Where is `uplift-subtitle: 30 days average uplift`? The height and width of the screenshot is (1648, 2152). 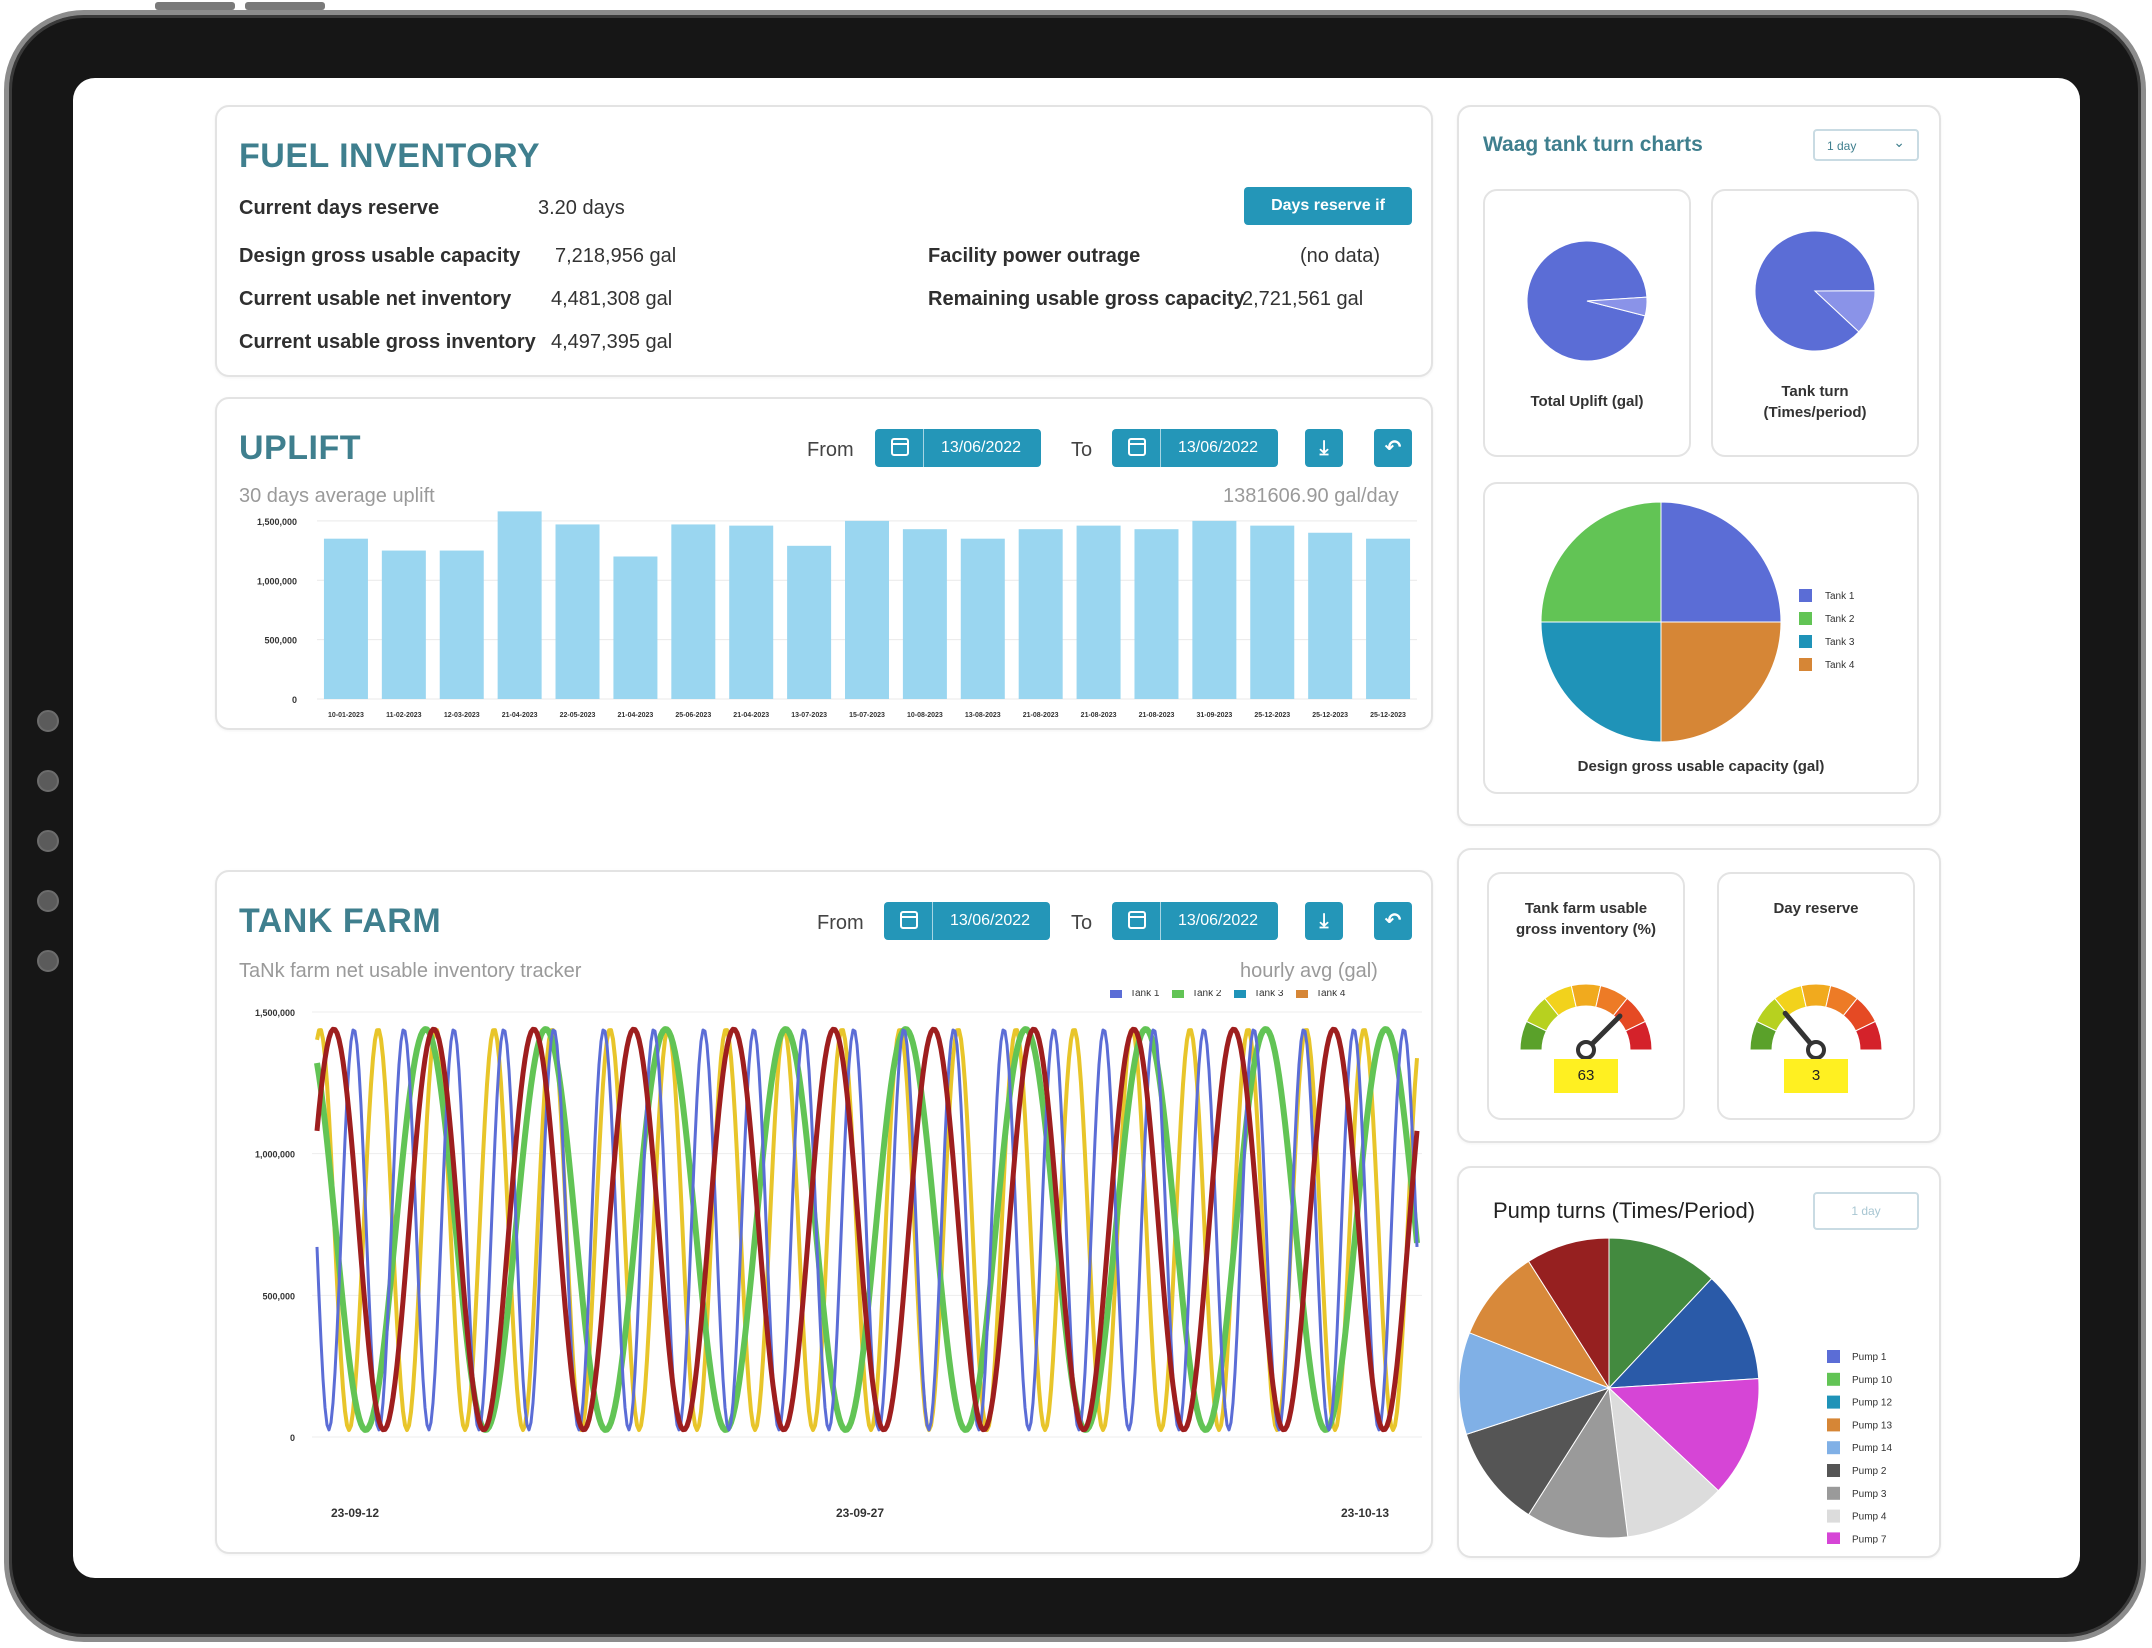
uplift-subtitle: 30 days average uplift is located at coordinates (337, 496).